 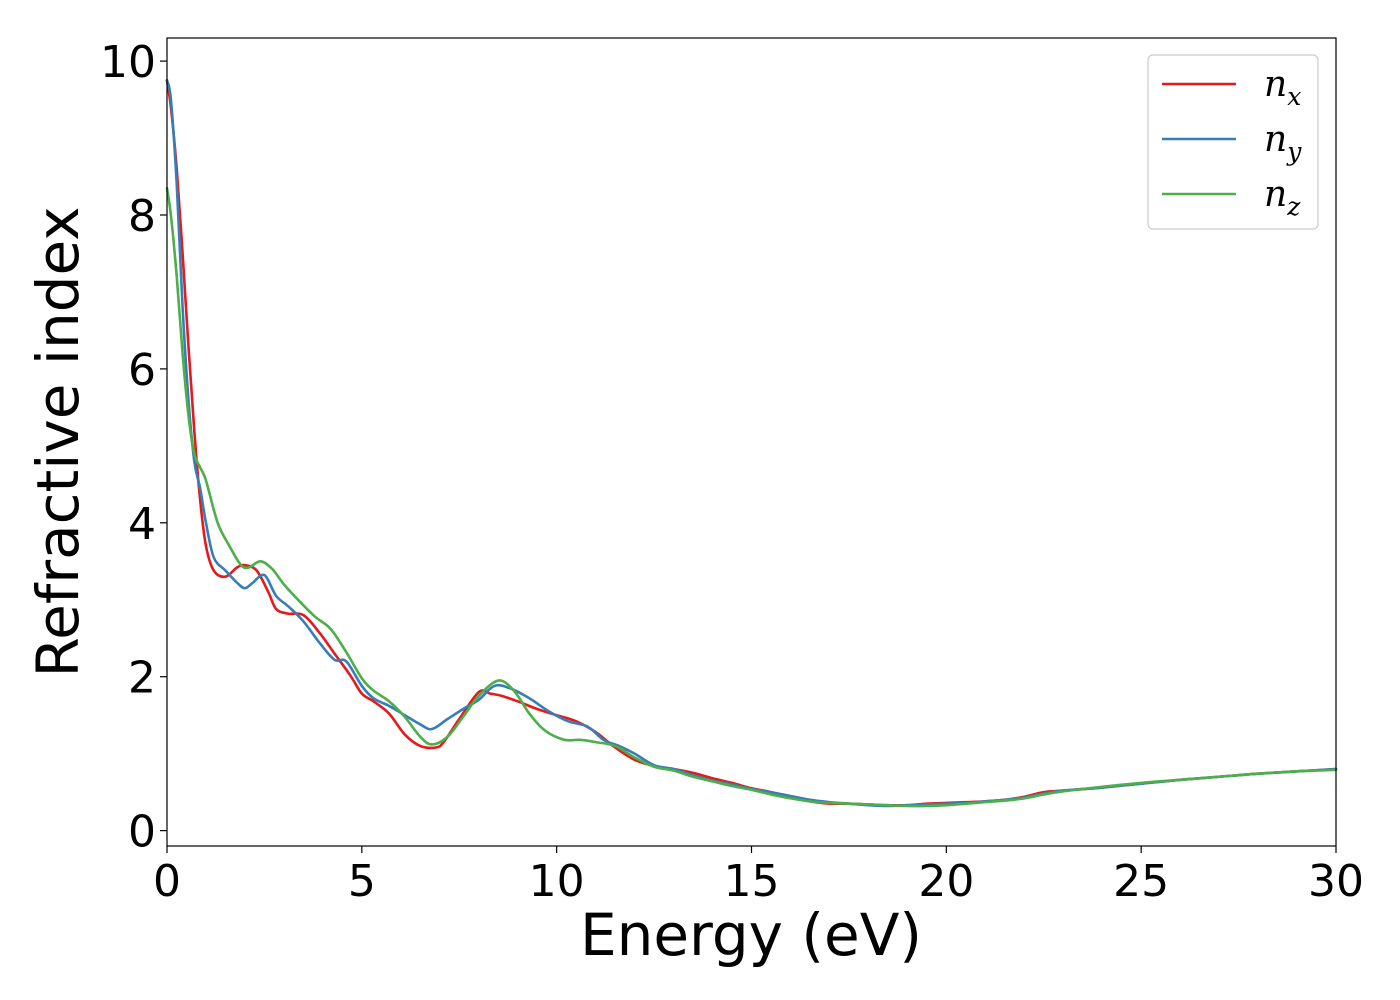 What do you see at coordinates (142, 524) in the screenshot?
I see `y-tick-label: 4` at bounding box center [142, 524].